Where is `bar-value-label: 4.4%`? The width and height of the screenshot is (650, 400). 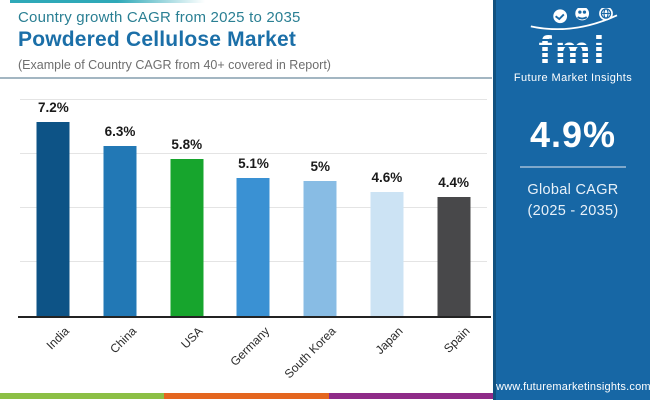
bar-value-label: 4.4% is located at coordinates (454, 183).